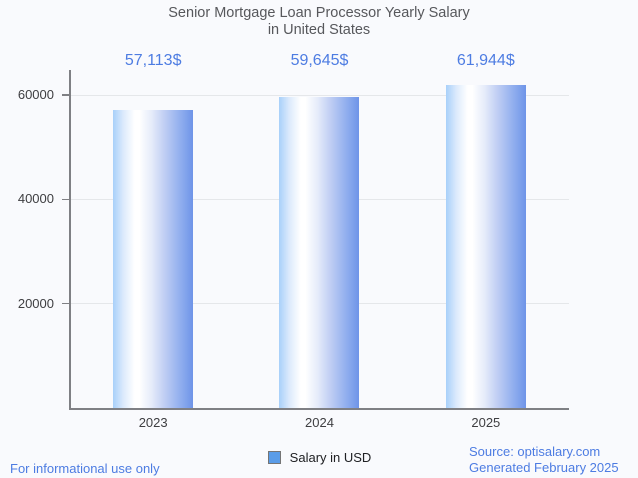 The height and width of the screenshot is (478, 638). I want to click on y-tick-label: 20000, so click(35, 303).